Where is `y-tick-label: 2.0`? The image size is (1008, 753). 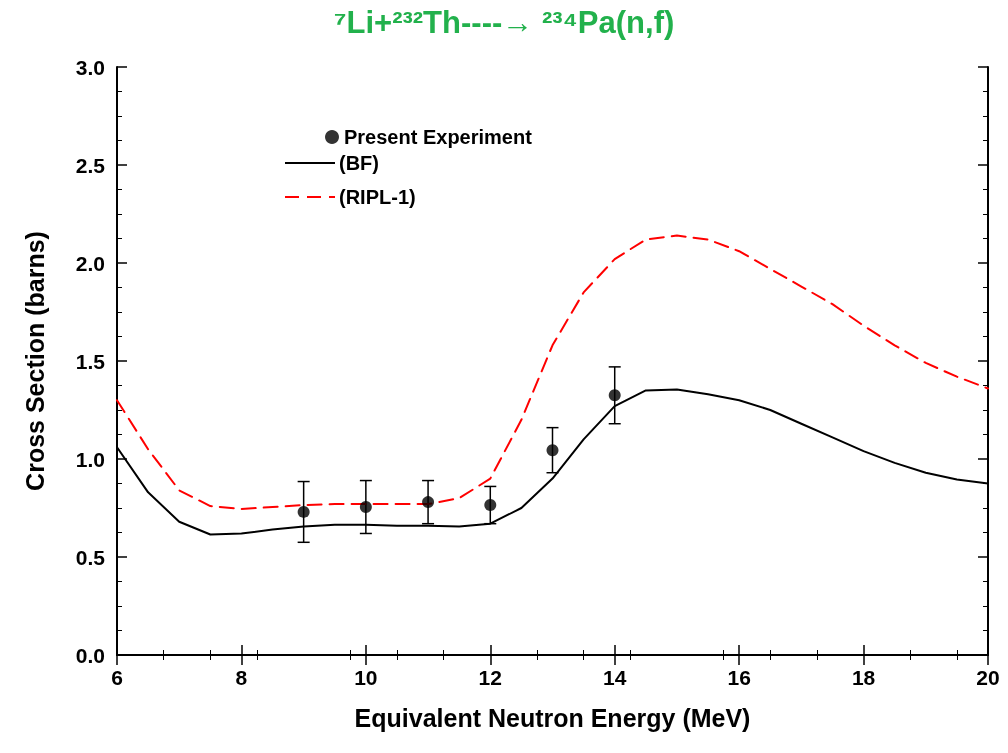
y-tick-label: 2.0 is located at coordinates (90, 263).